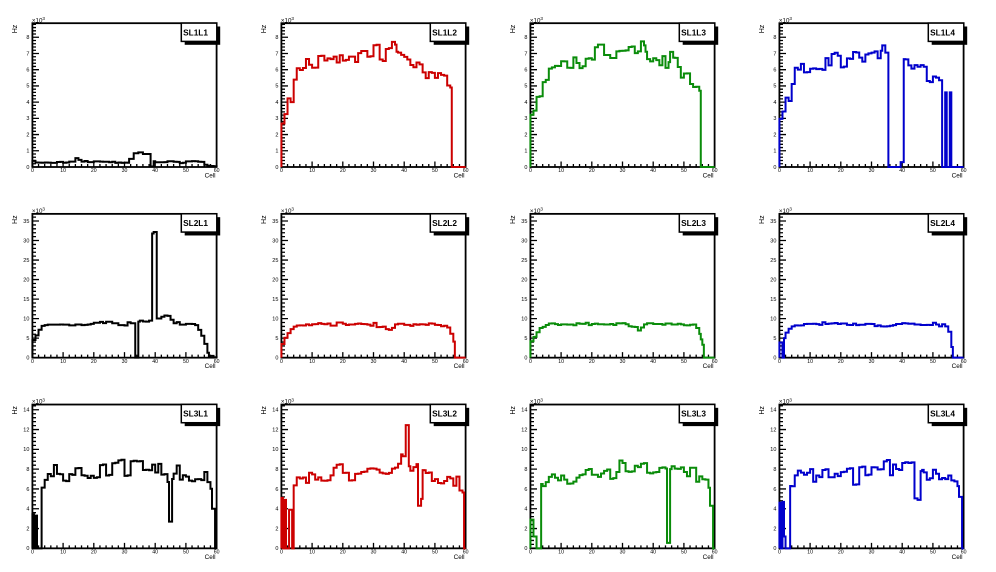 Image resolution: width=996 pixels, height=572 pixels. Describe the element at coordinates (774, 152) in the screenshot. I see `svg-text: 1` at that location.